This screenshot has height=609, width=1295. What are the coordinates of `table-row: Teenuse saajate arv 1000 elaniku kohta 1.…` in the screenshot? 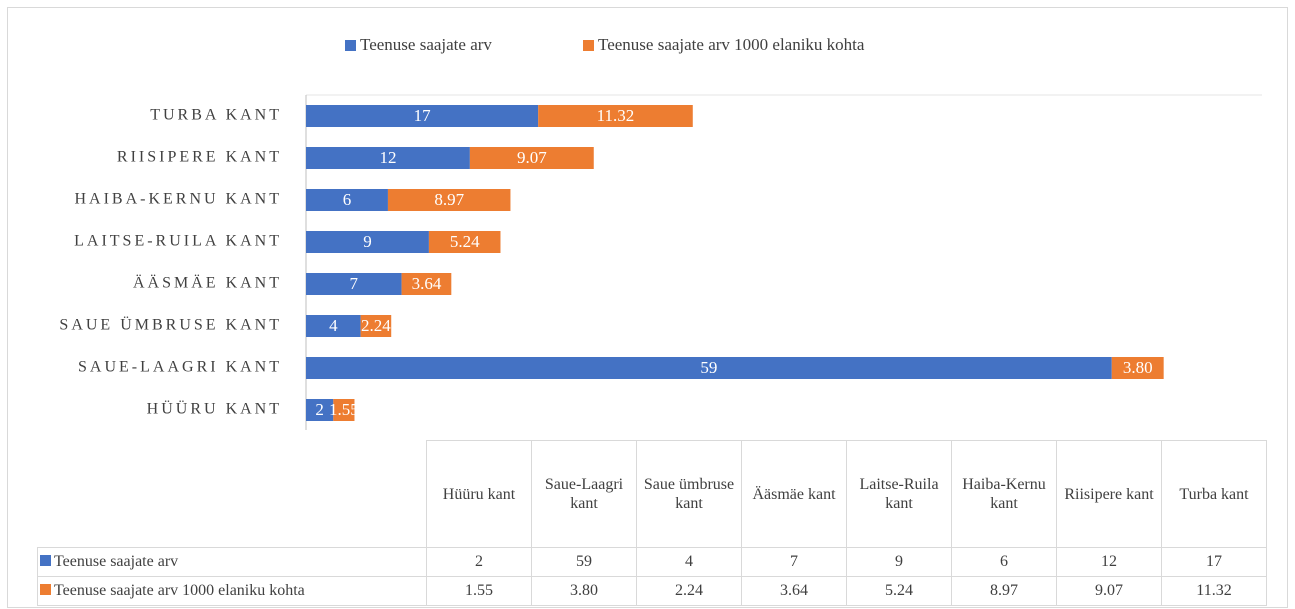 It's located at (652, 591).